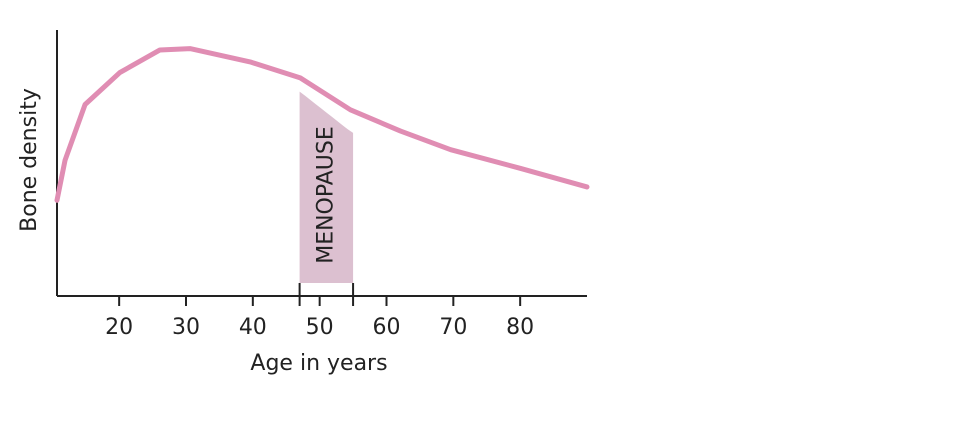  Describe the element at coordinates (318, 363) in the screenshot. I see `x-axis-label: Age in years` at that location.